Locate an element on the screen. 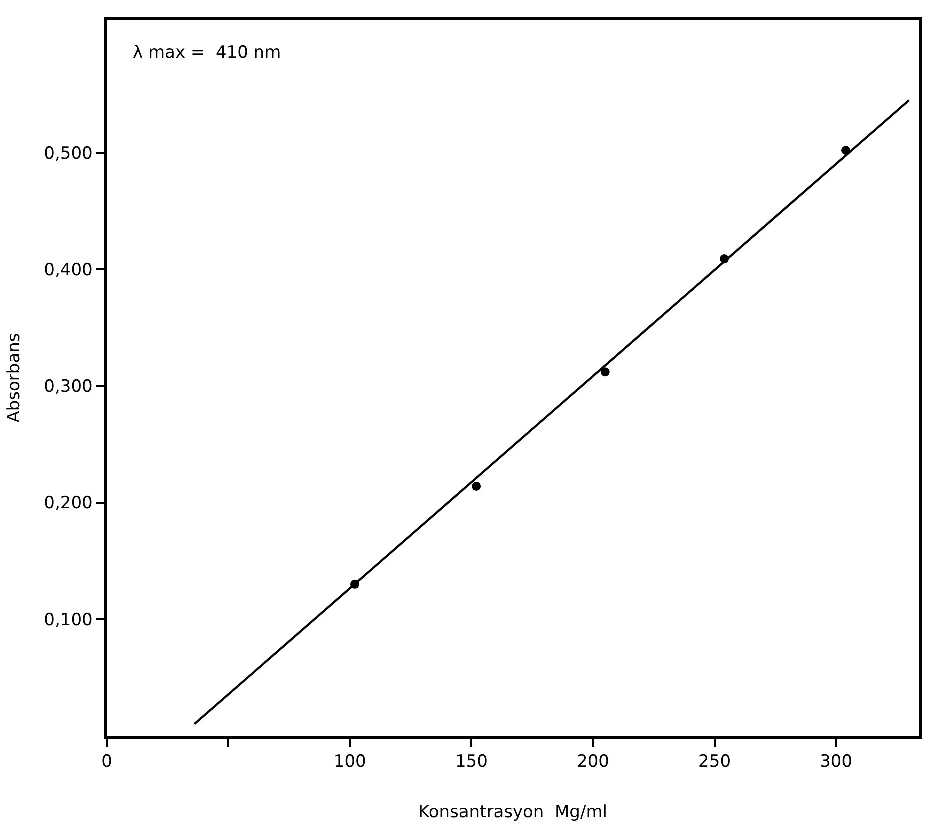 This screenshot has height=836, width=939. x-tick-label: 150 is located at coordinates (471, 762).